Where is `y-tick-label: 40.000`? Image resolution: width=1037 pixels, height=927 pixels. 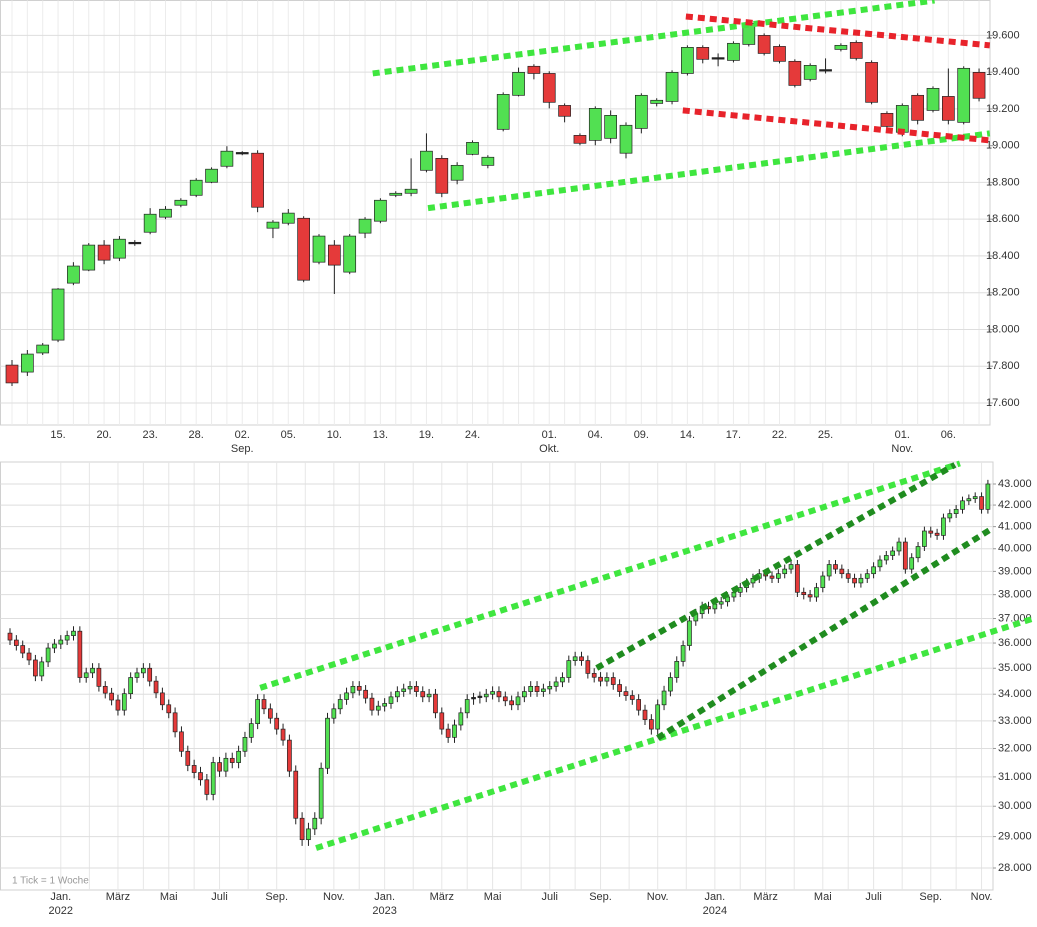 y-tick-label: 40.000 is located at coordinates (1015, 549).